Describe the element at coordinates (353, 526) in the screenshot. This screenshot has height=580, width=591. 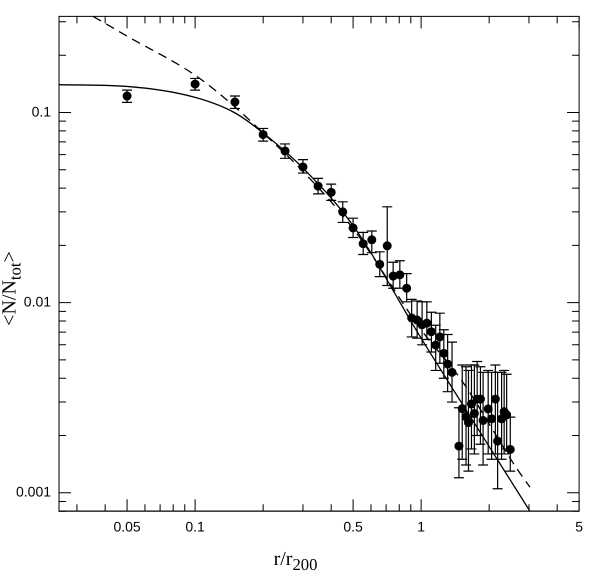
I see `x-tick-label: 0.5` at that location.